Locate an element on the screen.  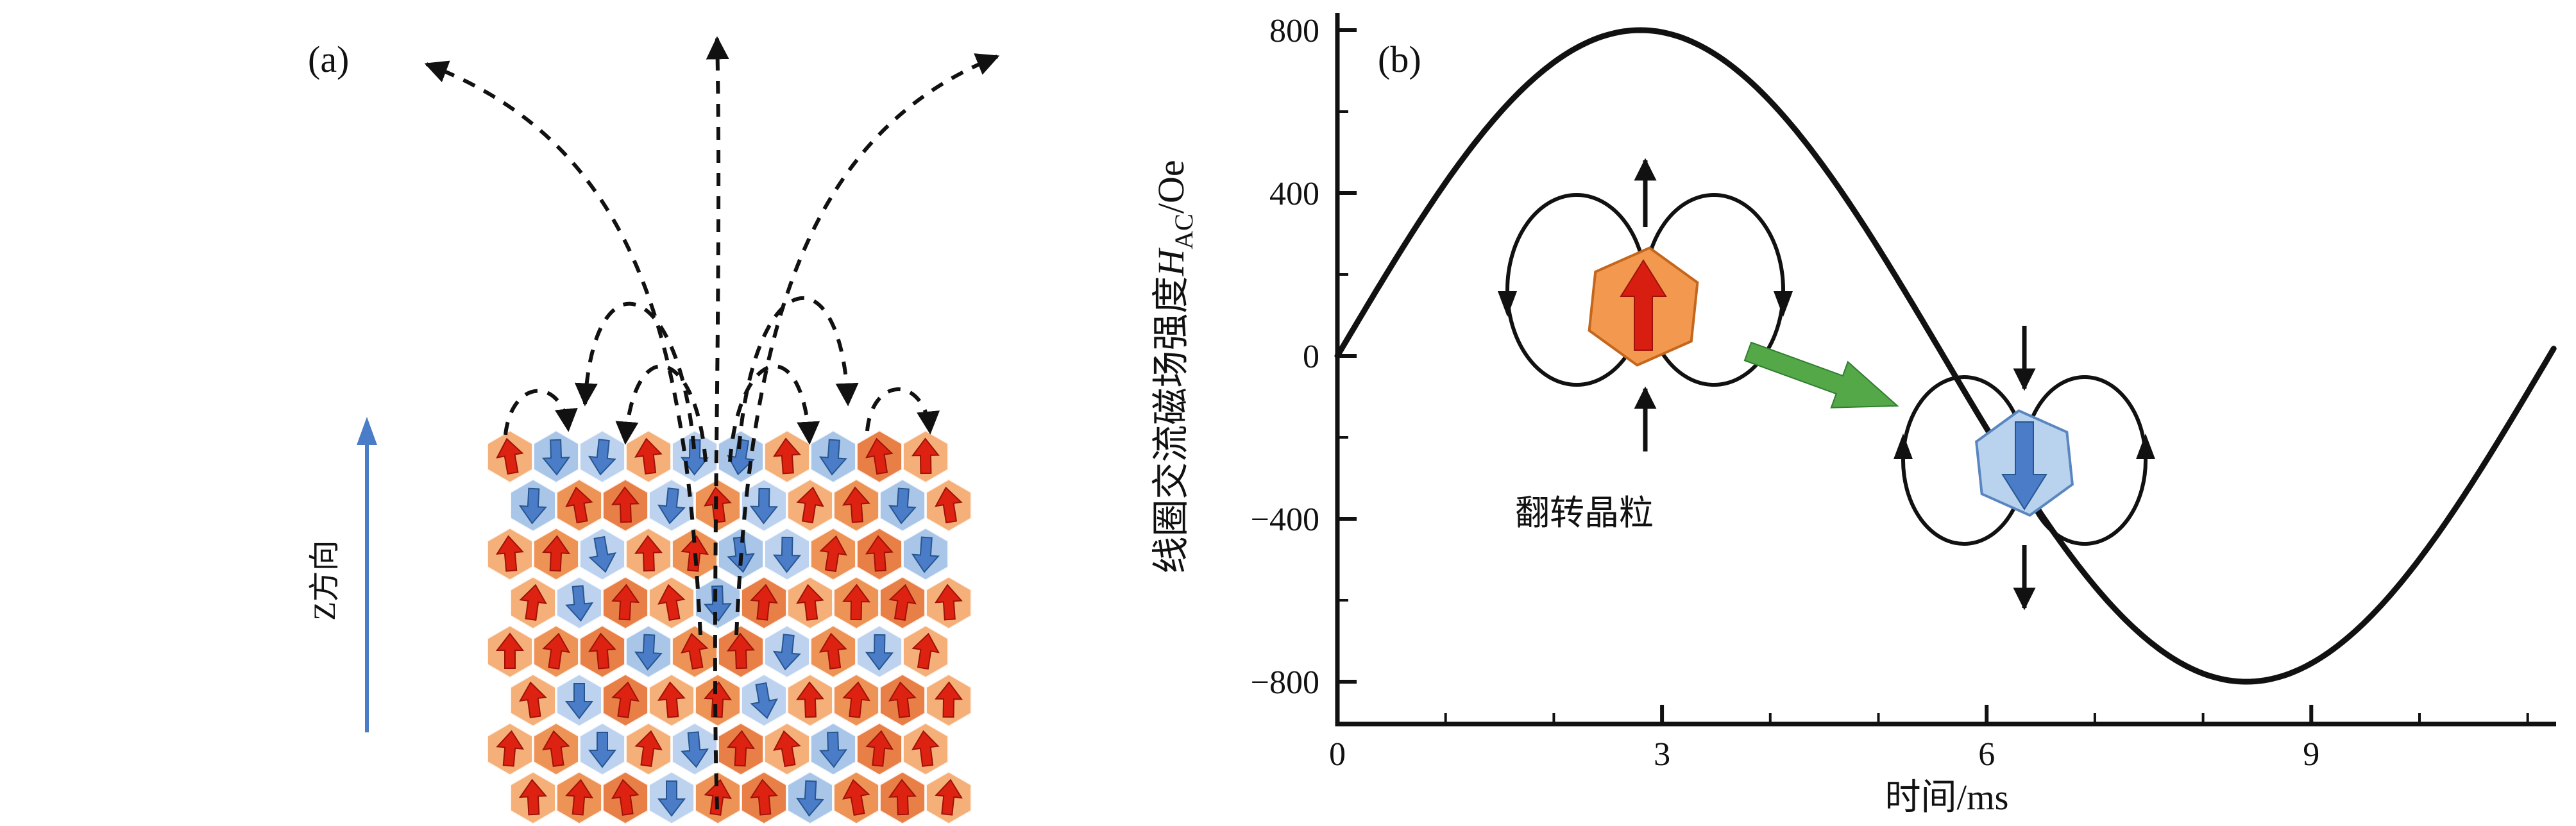
field-loop-edge-left is located at coordinates (541, 412).